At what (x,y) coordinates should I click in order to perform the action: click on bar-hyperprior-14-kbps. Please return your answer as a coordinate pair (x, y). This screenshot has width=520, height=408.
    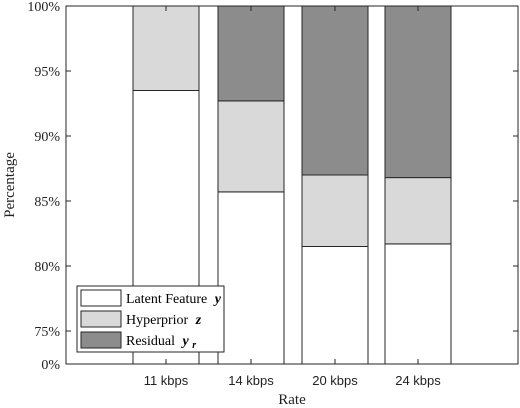
    Looking at the image, I should click on (251, 146).